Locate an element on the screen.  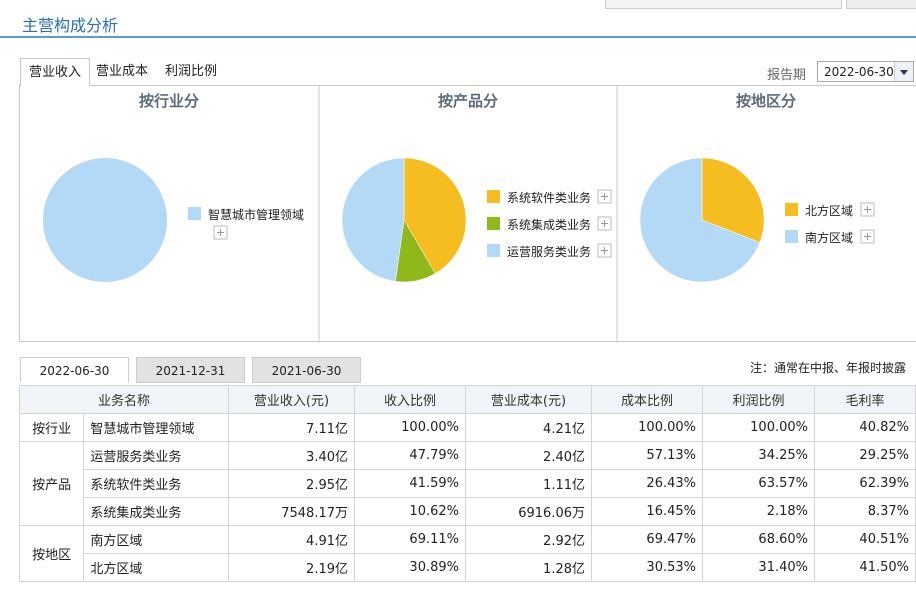
value-cell: 2.40亿 is located at coordinates (528, 455).